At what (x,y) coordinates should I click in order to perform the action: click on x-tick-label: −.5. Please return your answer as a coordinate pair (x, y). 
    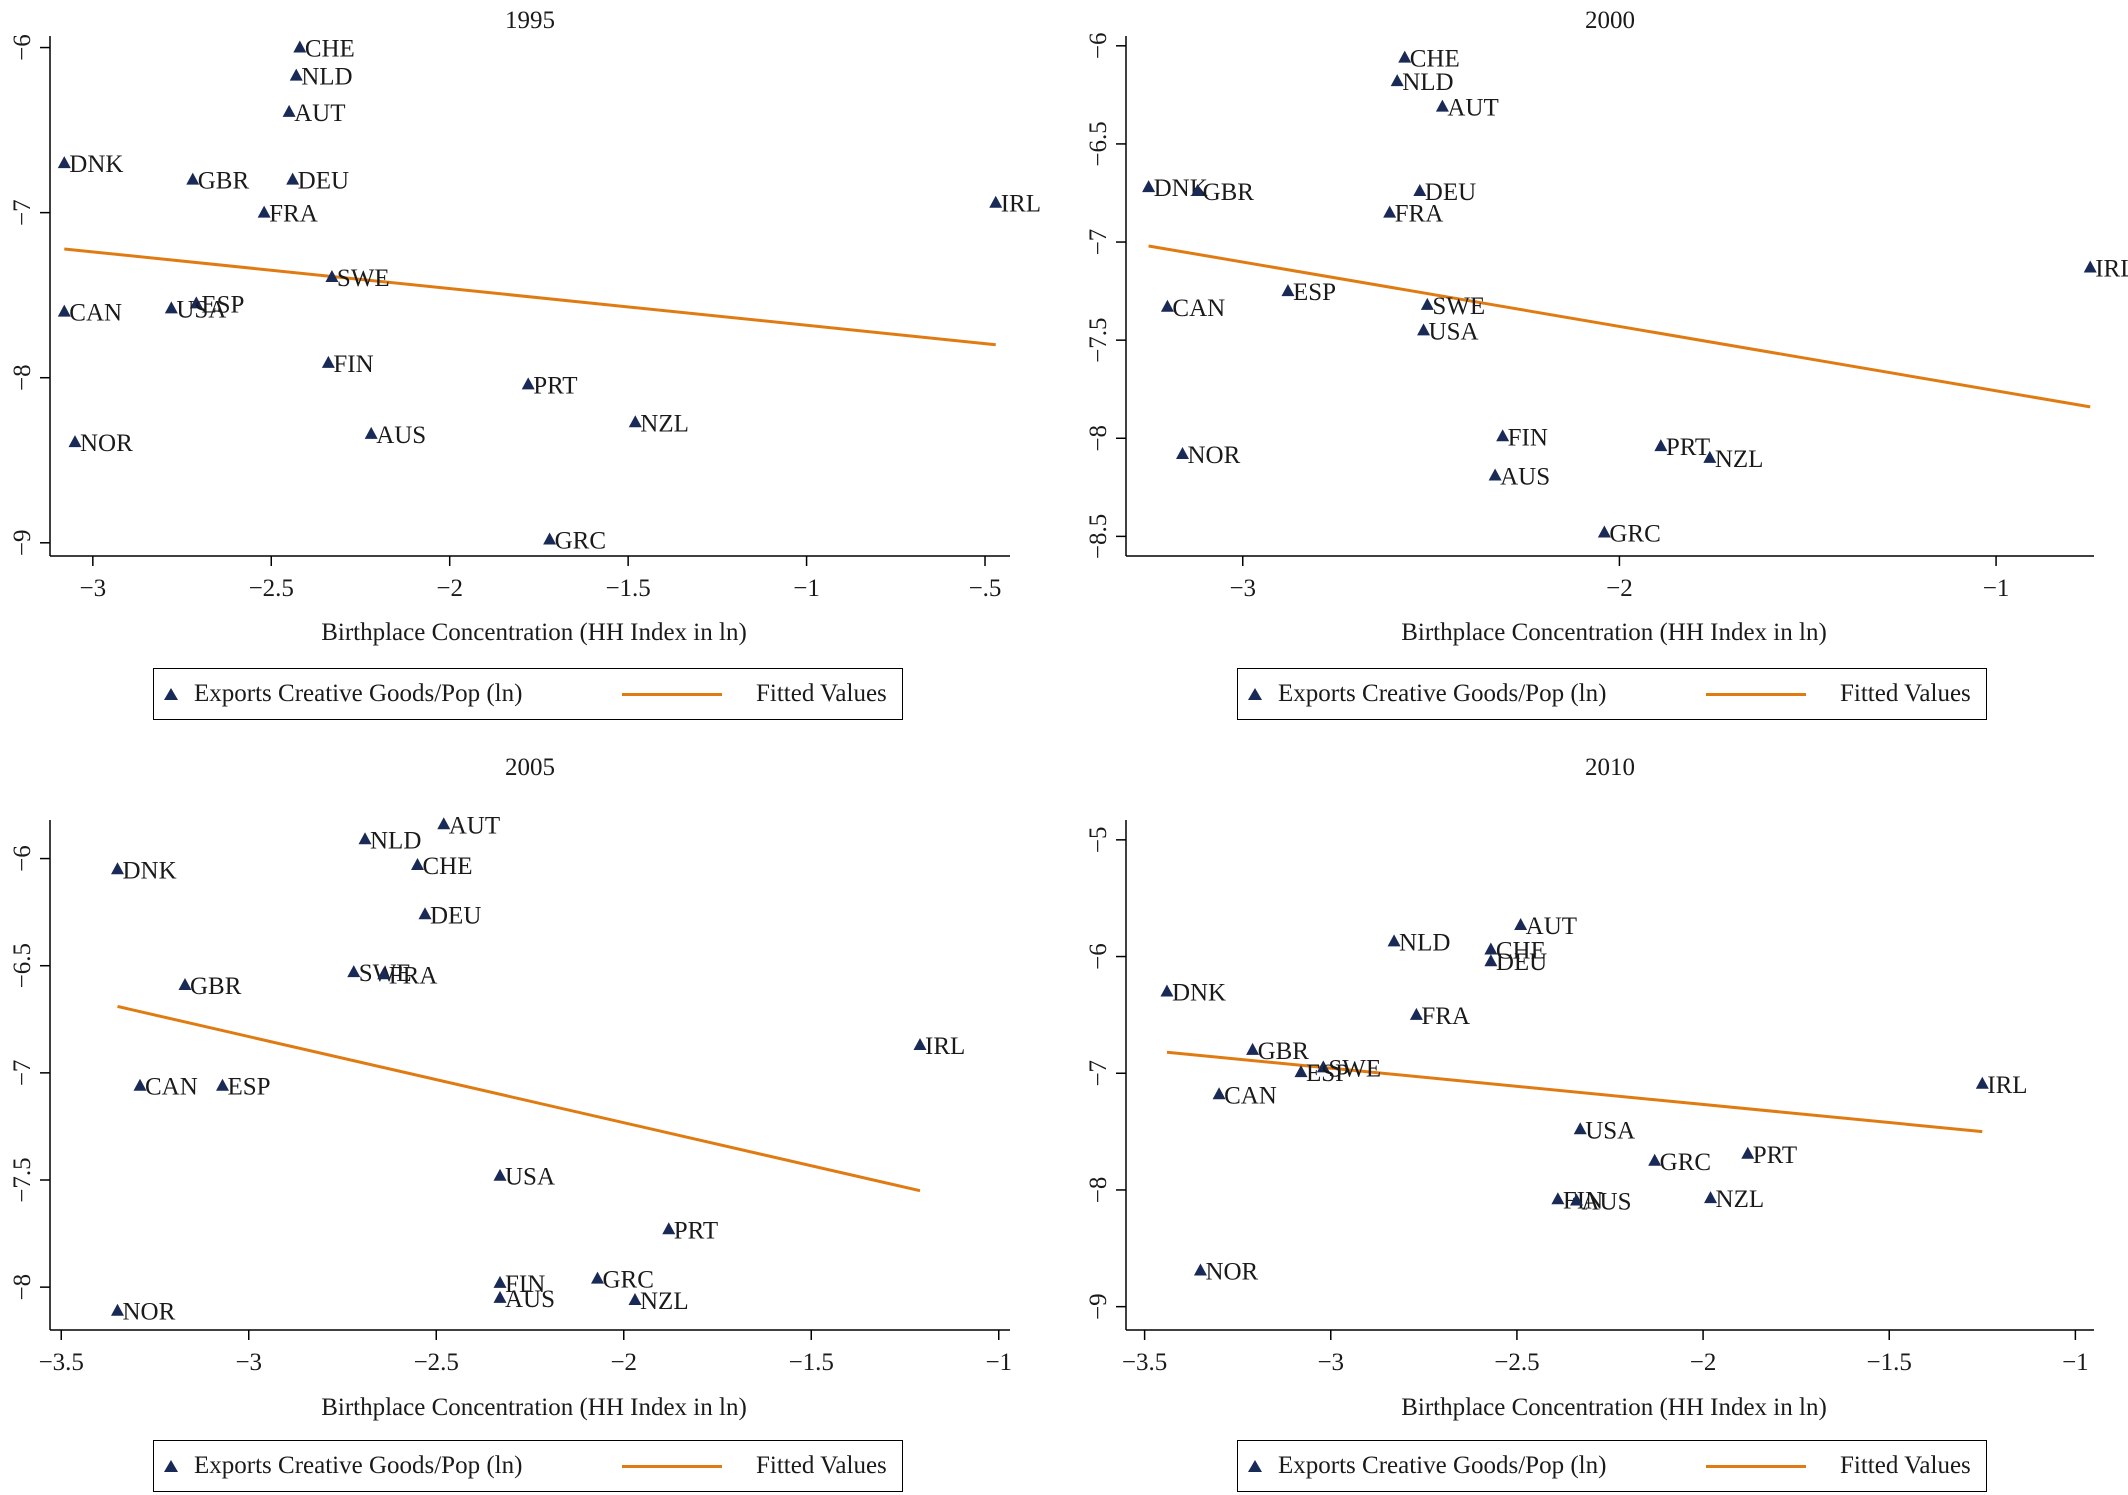
    Looking at the image, I should click on (985, 588).